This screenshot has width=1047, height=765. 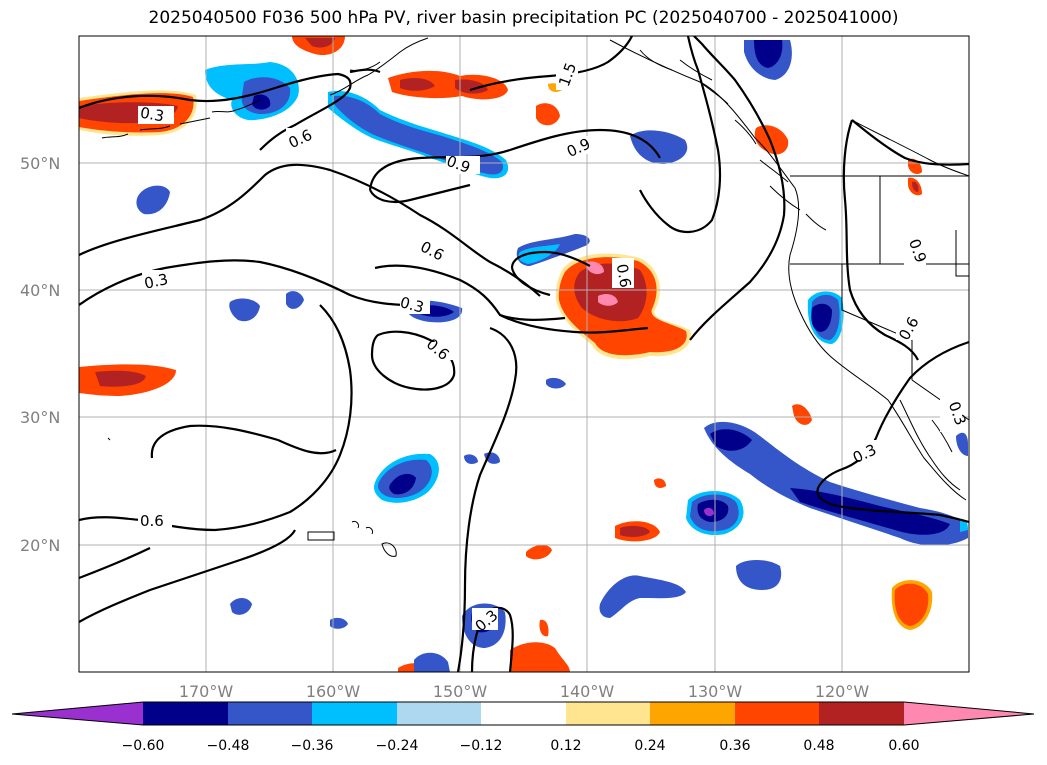 What do you see at coordinates (40, 290) in the screenshot?
I see `lat-tick-label: 40°N` at bounding box center [40, 290].